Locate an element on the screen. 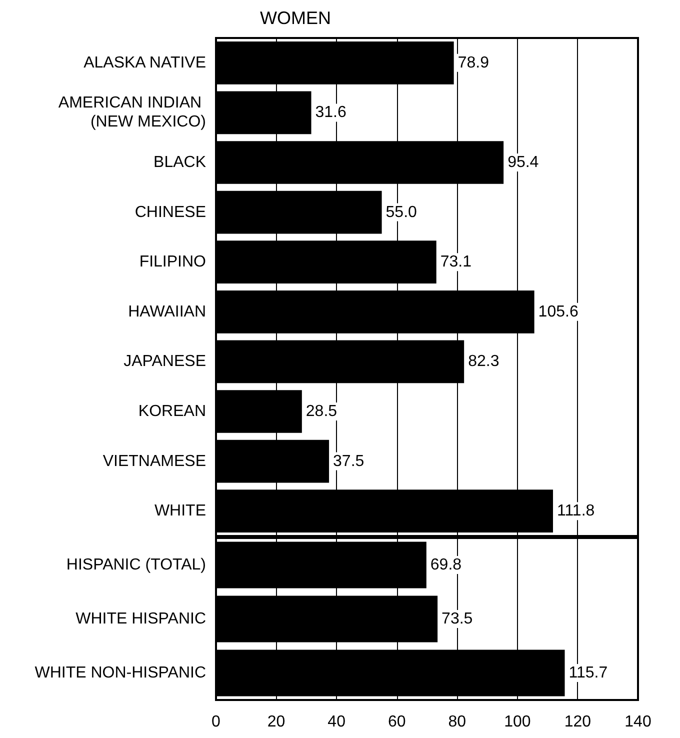 This screenshot has width=680, height=738. y-tick-label: HAWAIIAN is located at coordinates (167, 311).